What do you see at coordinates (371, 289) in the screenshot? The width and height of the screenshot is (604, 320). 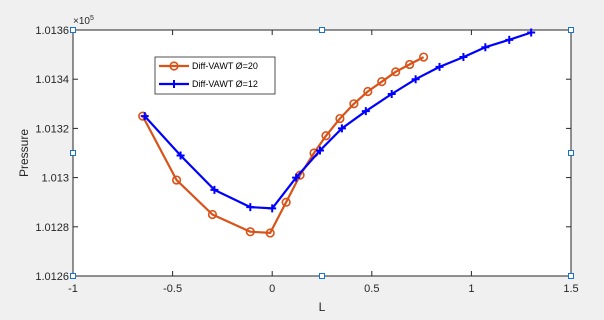 I see `x-tick-label: 0.5` at bounding box center [371, 289].